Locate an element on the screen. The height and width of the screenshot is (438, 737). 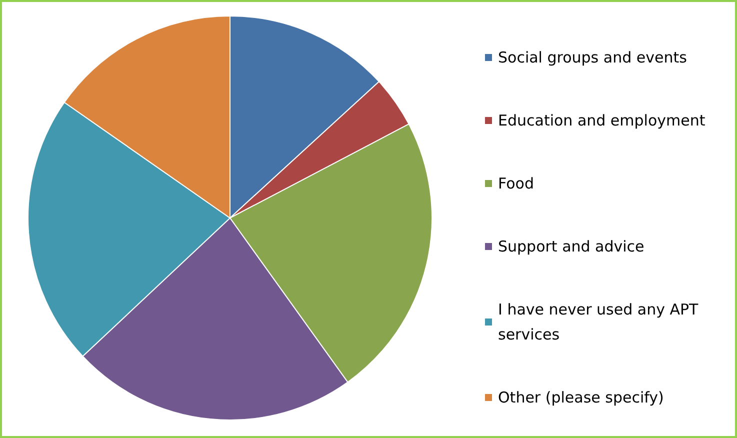
legend-label: Other (please specify) is located at coordinates (581, 397).